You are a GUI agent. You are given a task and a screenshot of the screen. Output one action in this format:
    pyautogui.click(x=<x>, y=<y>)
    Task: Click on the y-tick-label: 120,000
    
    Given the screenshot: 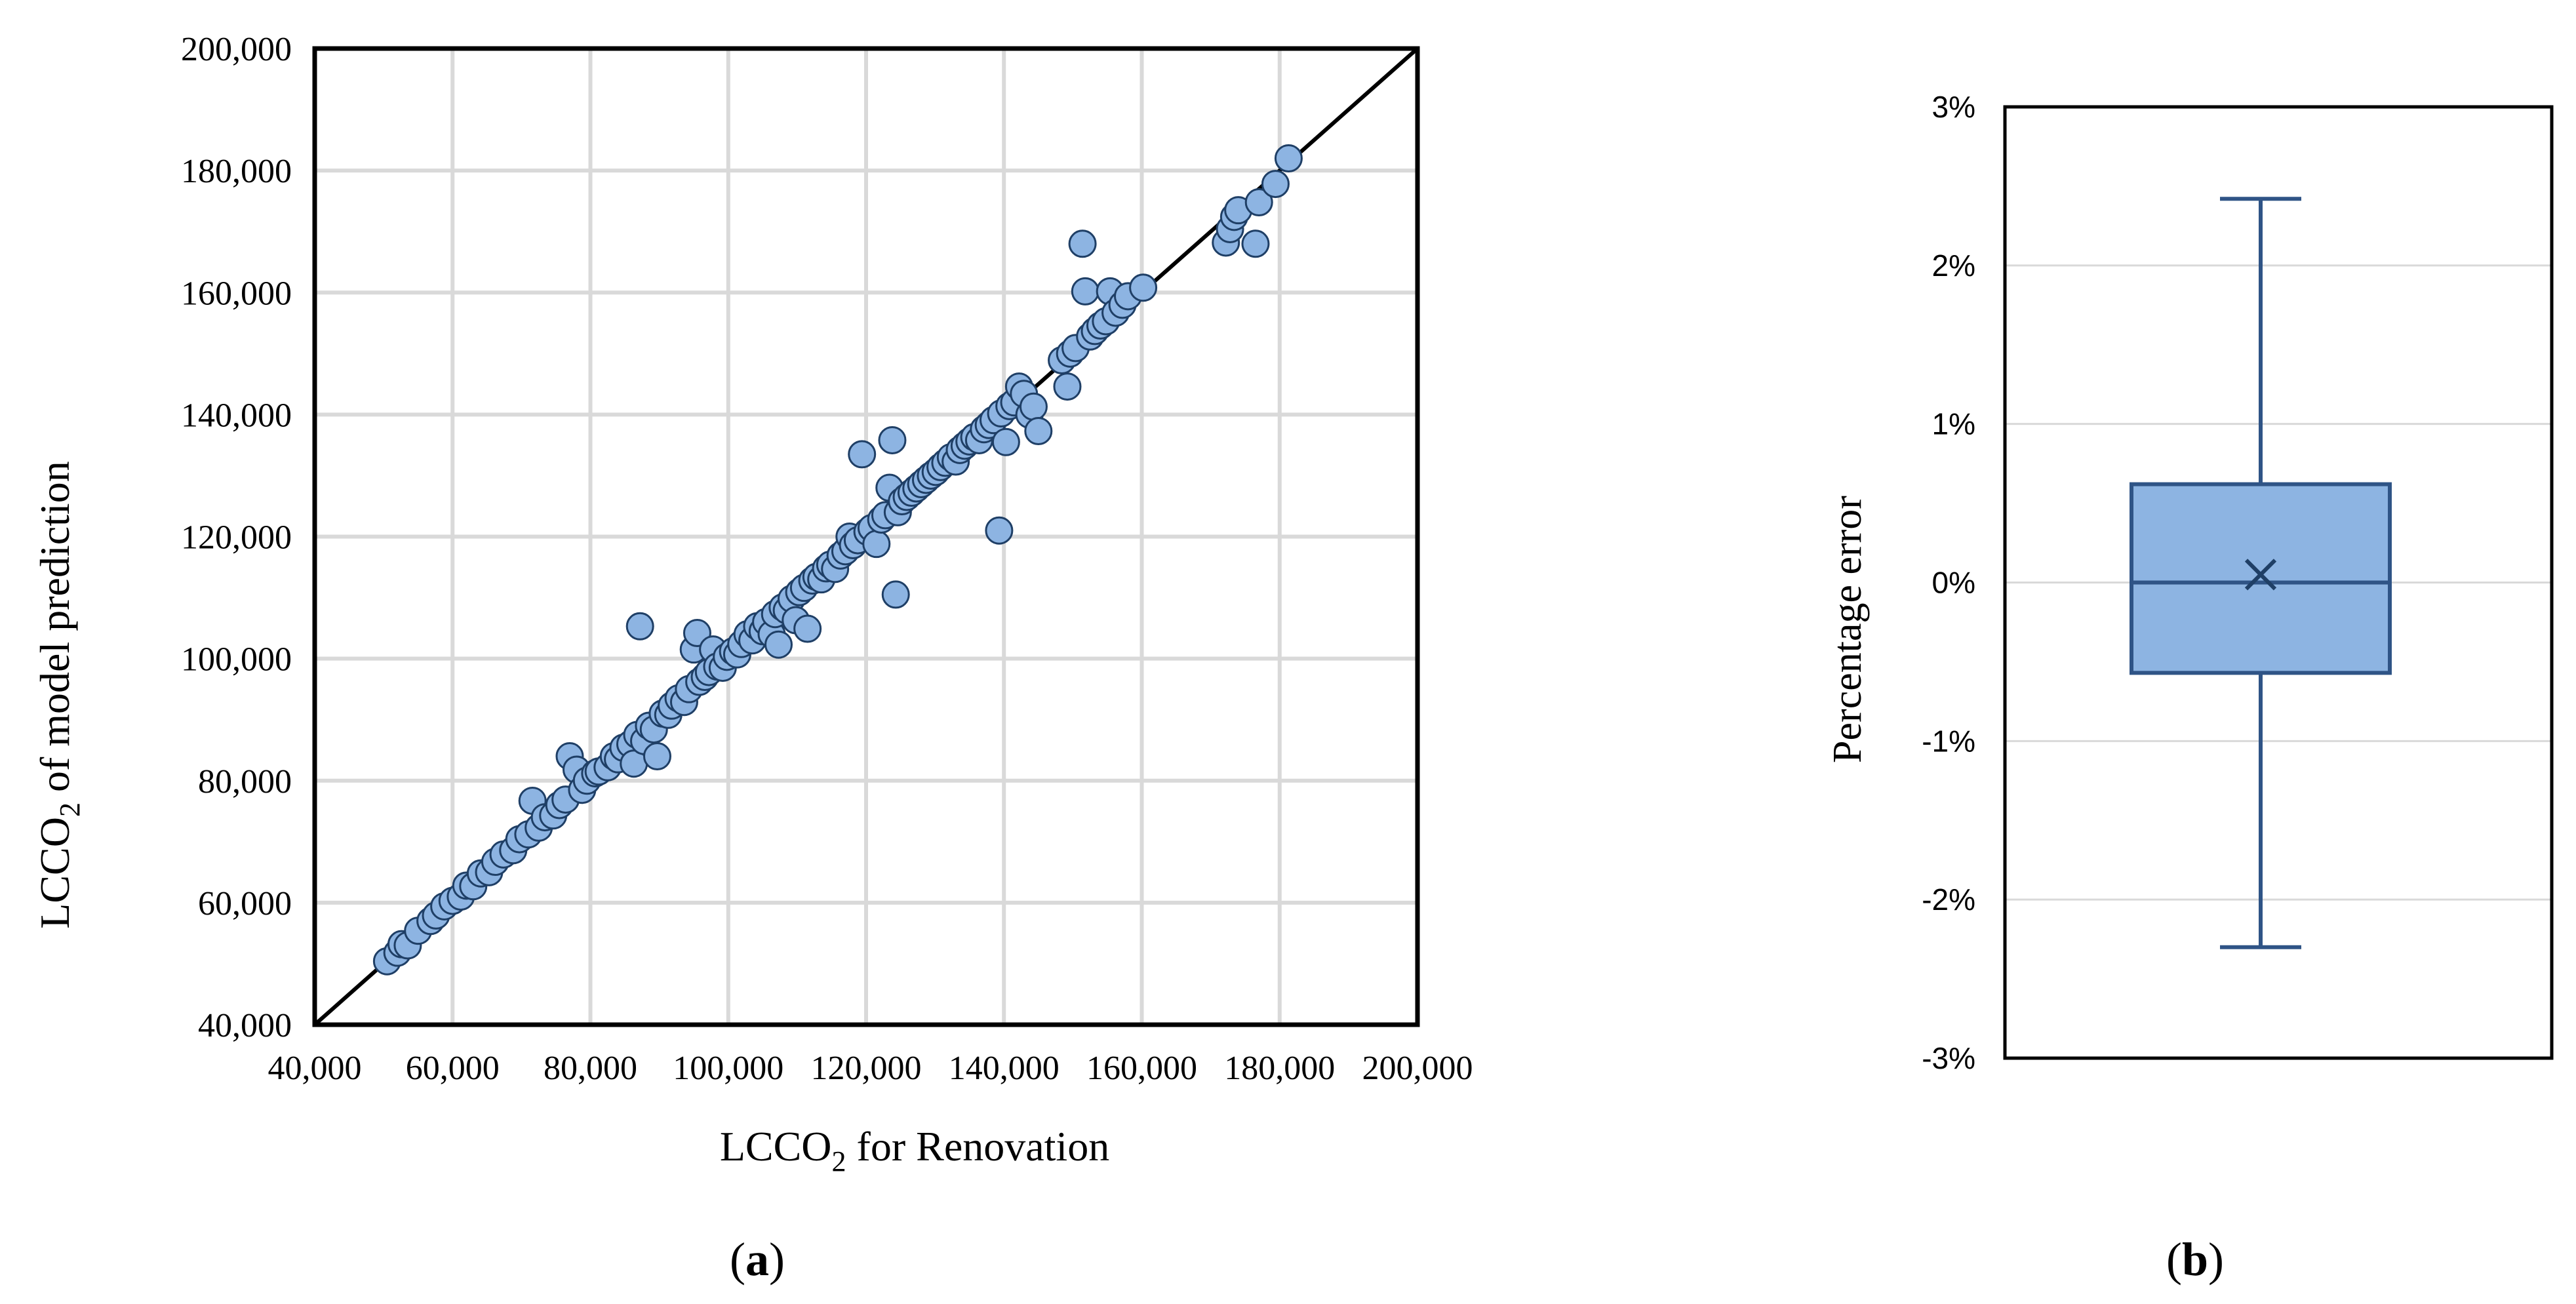 What is the action you would take?
    pyautogui.click(x=236, y=538)
    